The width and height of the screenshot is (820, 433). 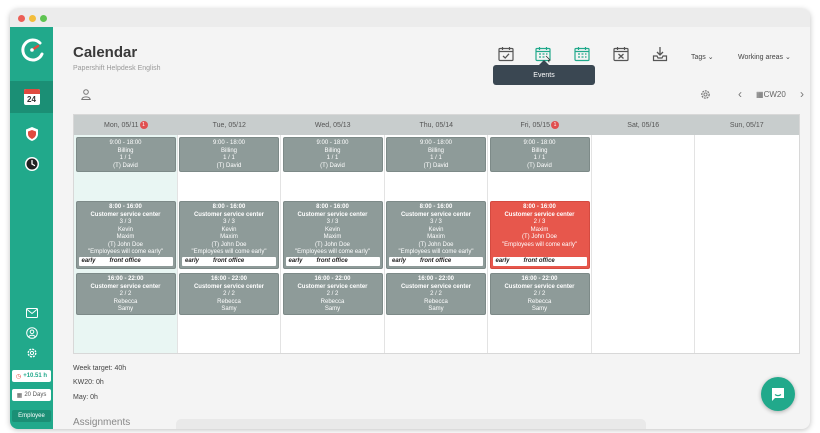 I want to click on sidebar-item-absences, so click(x=31, y=134).